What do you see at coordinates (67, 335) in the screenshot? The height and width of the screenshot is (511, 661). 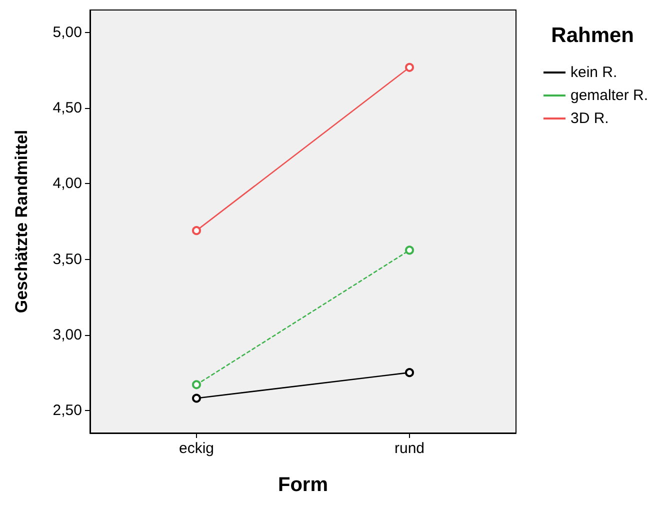 I see `y-tick-label: 3,00` at bounding box center [67, 335].